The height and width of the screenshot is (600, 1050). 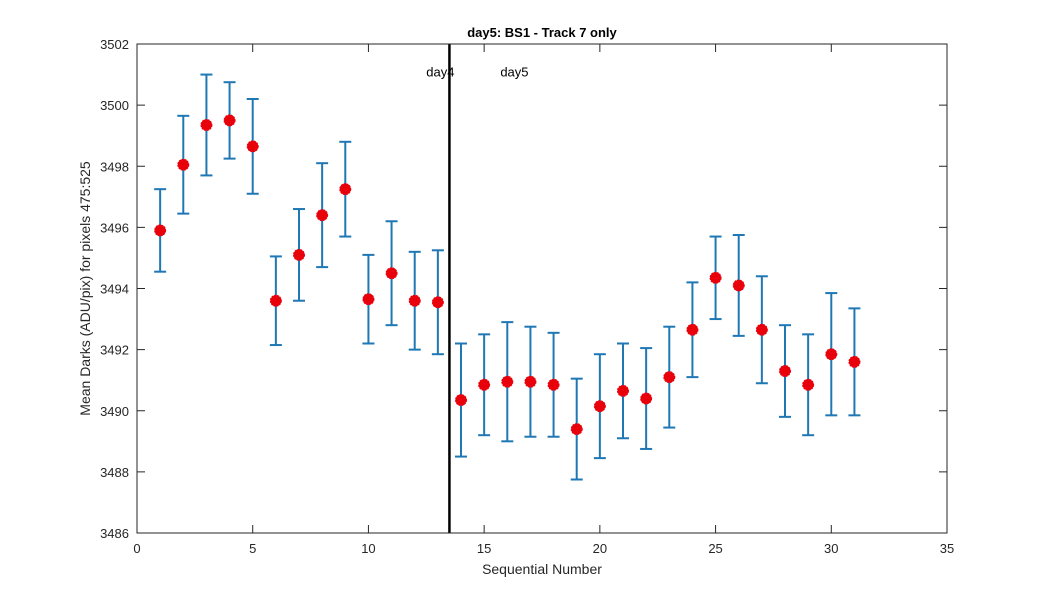 What do you see at coordinates (114, 411) in the screenshot?
I see `y-tick-label: 3490` at bounding box center [114, 411].